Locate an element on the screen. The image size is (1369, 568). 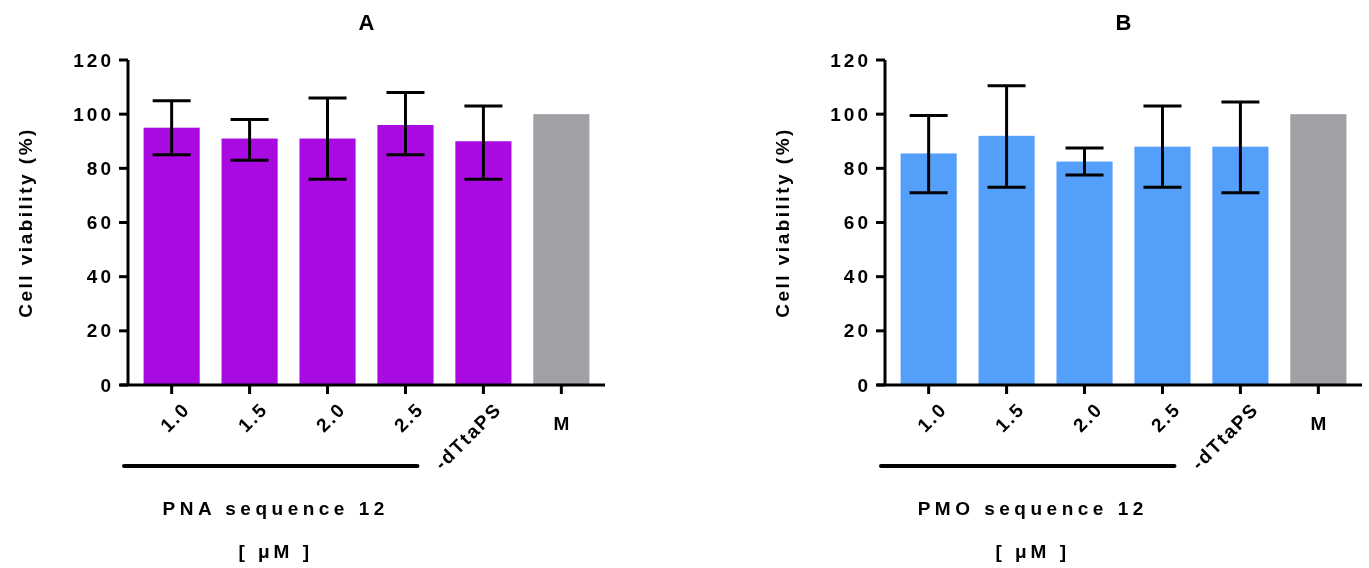
x-axis-title: PMO sequence 12 is located at coordinates (1032, 508).